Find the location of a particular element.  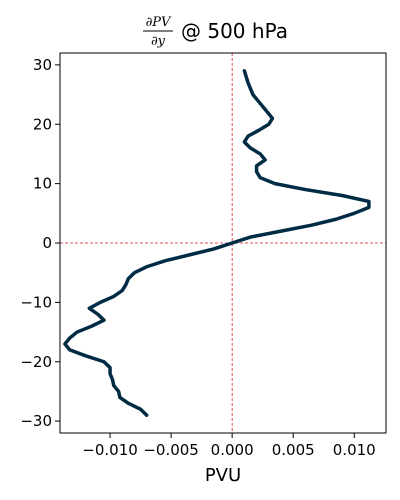

y-tick-label: 0 is located at coordinates (47, 243).